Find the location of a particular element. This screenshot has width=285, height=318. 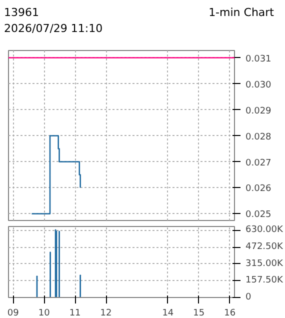

x-tick-label: 10 is located at coordinates (44, 313).